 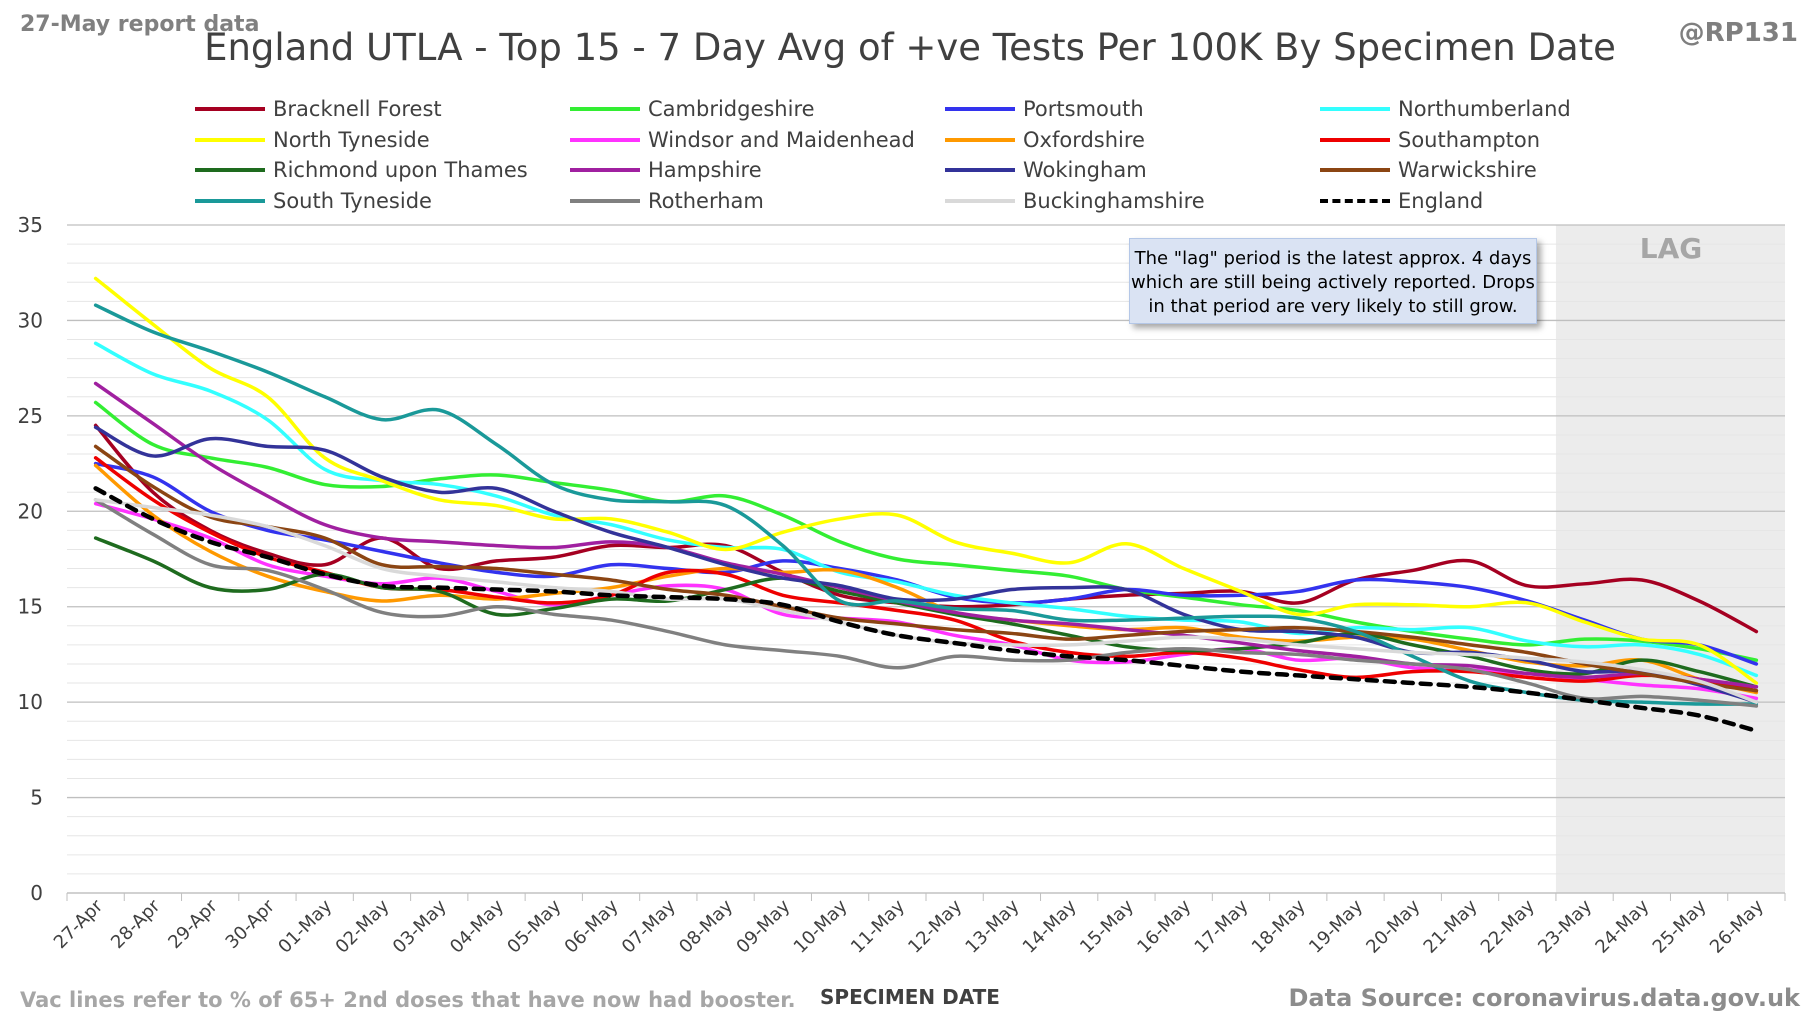 What do you see at coordinates (1083, 109) in the screenshot?
I see `legend-label: Portsmouth` at bounding box center [1083, 109].